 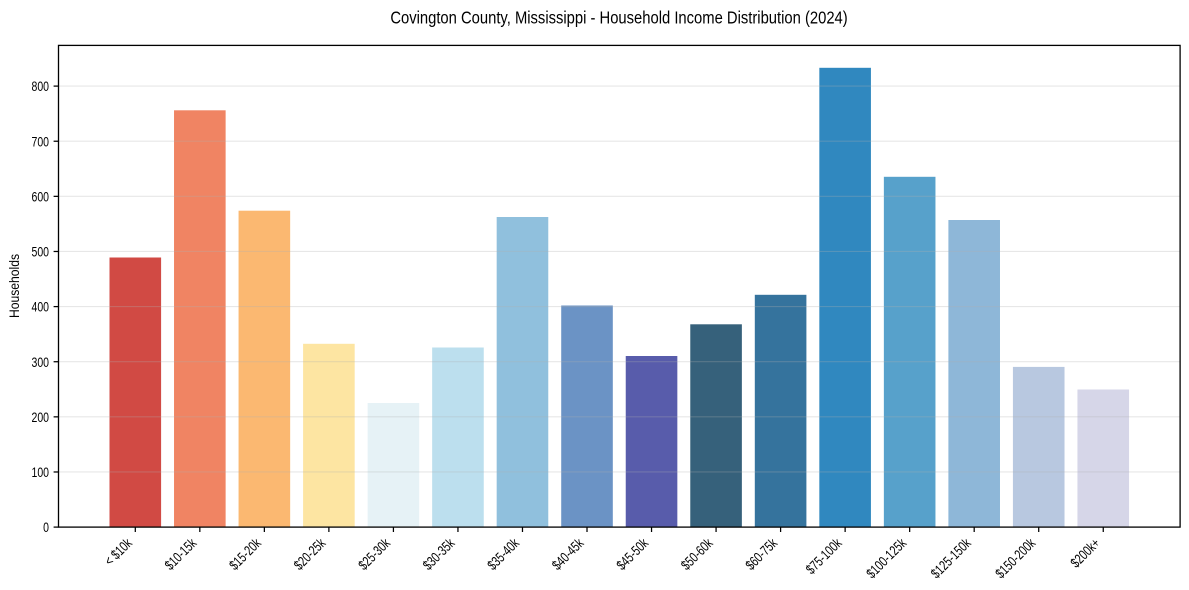 I want to click on svg-text: 600, so click(x=40, y=197).